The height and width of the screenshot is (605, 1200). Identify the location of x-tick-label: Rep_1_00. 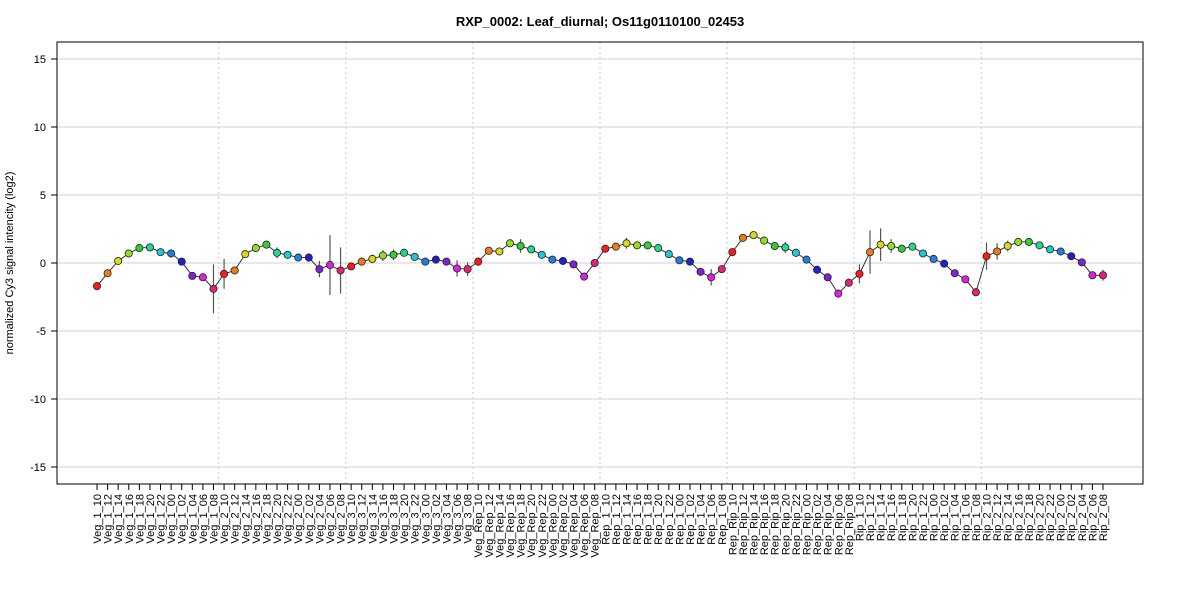
(680, 519).